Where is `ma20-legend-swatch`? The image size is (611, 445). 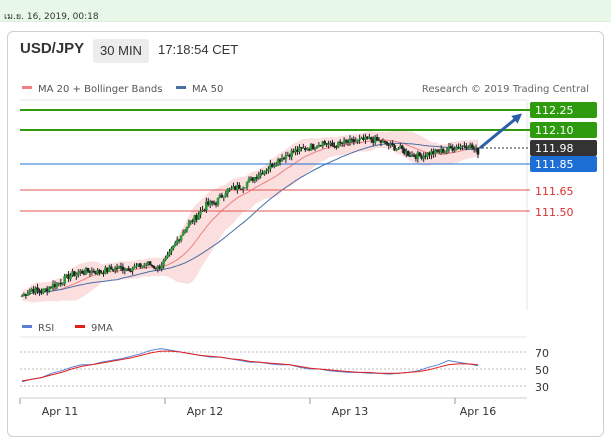 ma20-legend-swatch is located at coordinates (27, 87).